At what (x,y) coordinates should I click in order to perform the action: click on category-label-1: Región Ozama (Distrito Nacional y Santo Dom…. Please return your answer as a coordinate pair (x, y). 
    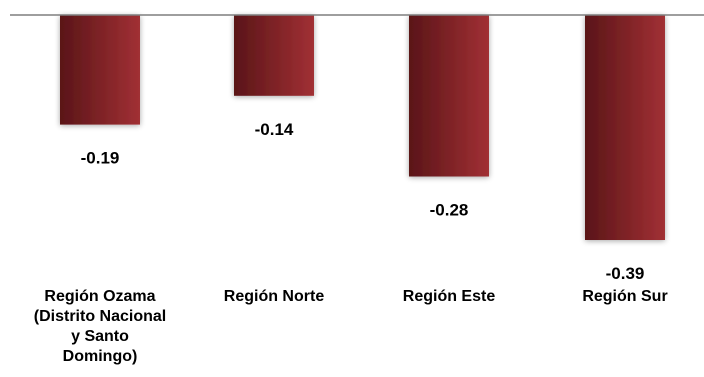
    Looking at the image, I should click on (100, 326).